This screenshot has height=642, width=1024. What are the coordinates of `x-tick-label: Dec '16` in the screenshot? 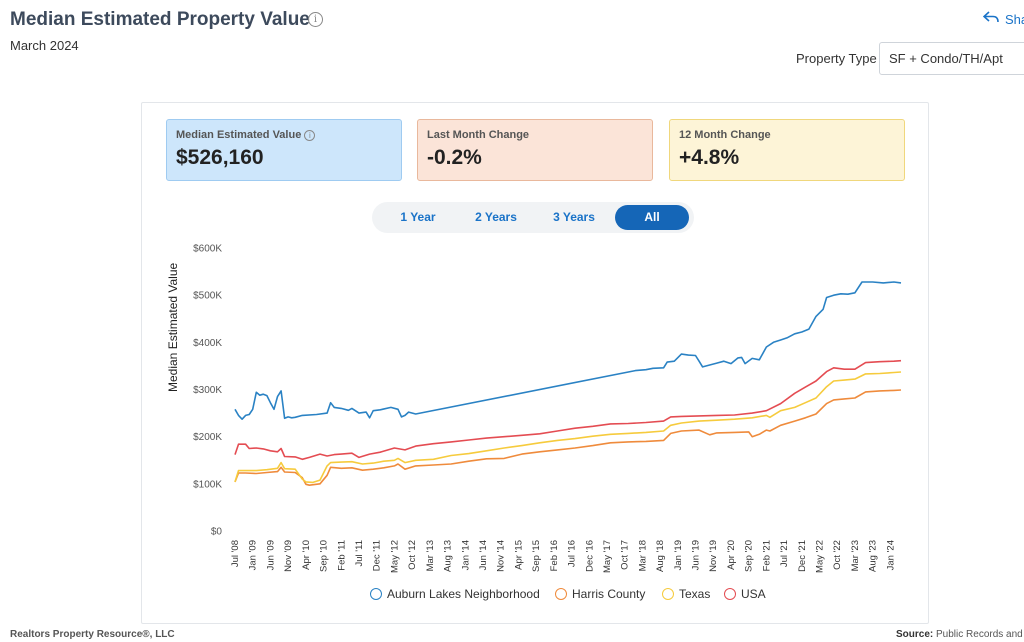 It's located at (589, 556).